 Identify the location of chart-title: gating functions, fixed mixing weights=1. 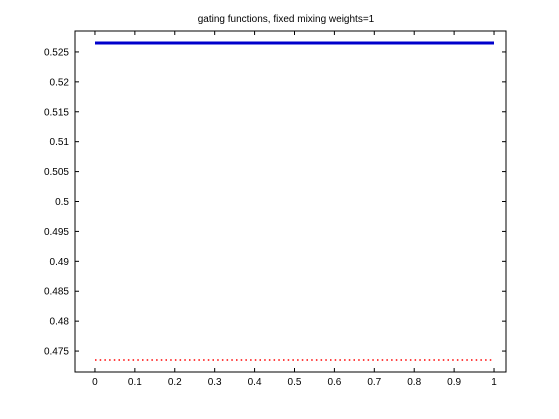
(286, 19).